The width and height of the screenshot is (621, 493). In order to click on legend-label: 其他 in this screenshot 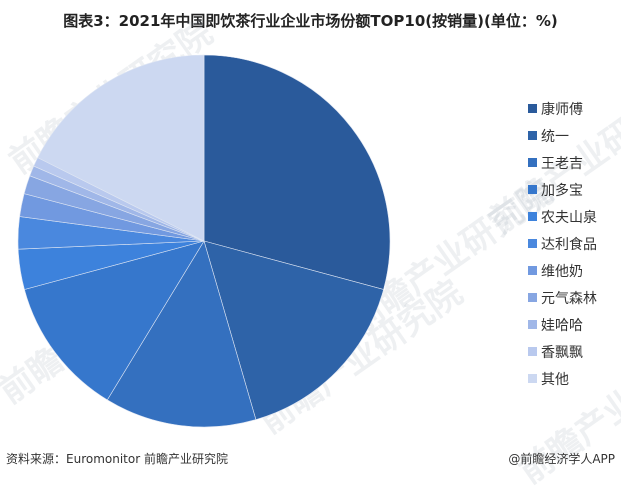, I will do `click(555, 379)`.